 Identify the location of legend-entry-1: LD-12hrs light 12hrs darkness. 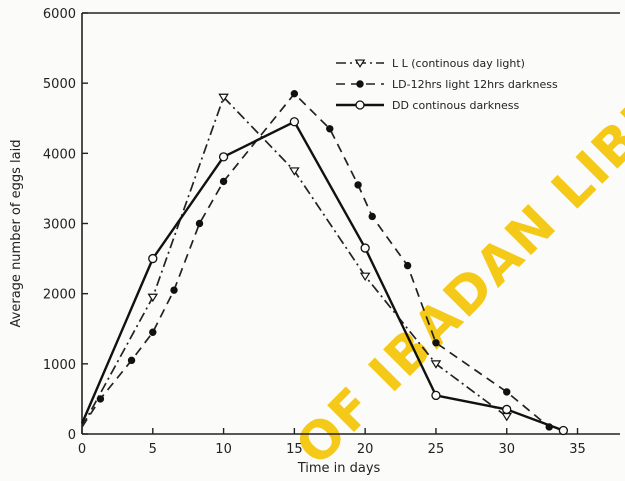
(447, 84).